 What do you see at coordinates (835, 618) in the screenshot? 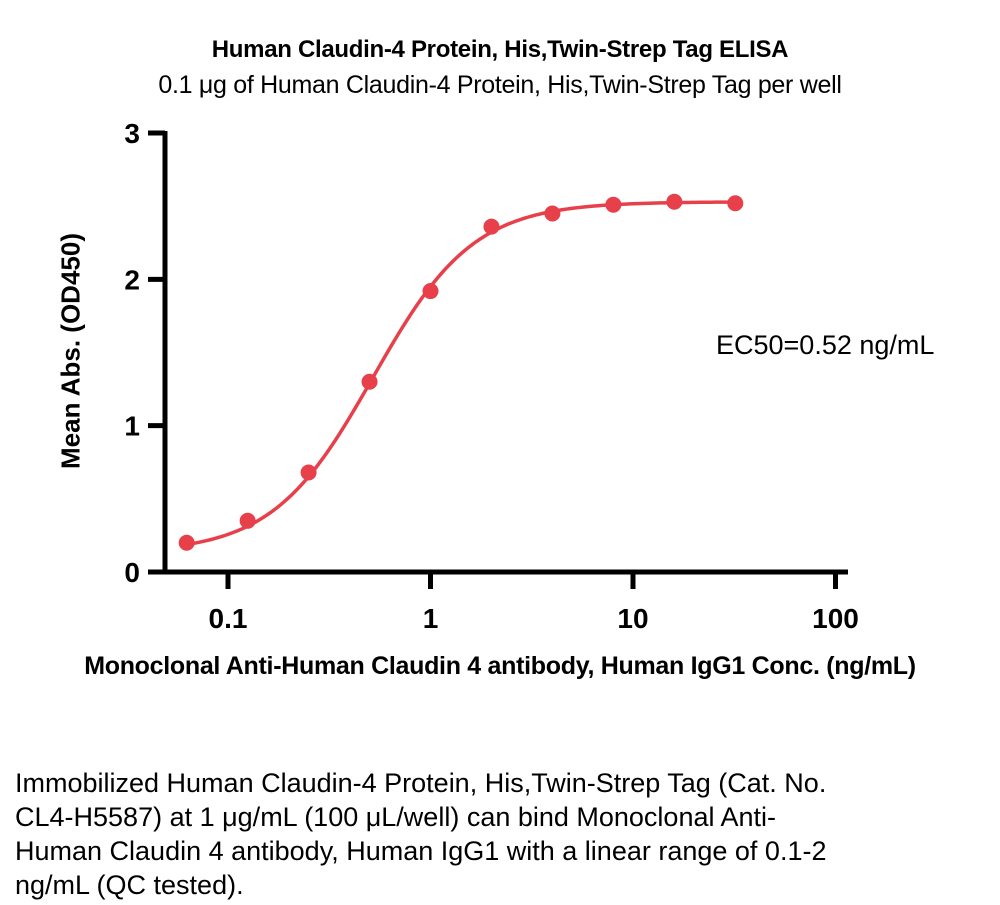
I see `x-tick-label: 100` at bounding box center [835, 618].